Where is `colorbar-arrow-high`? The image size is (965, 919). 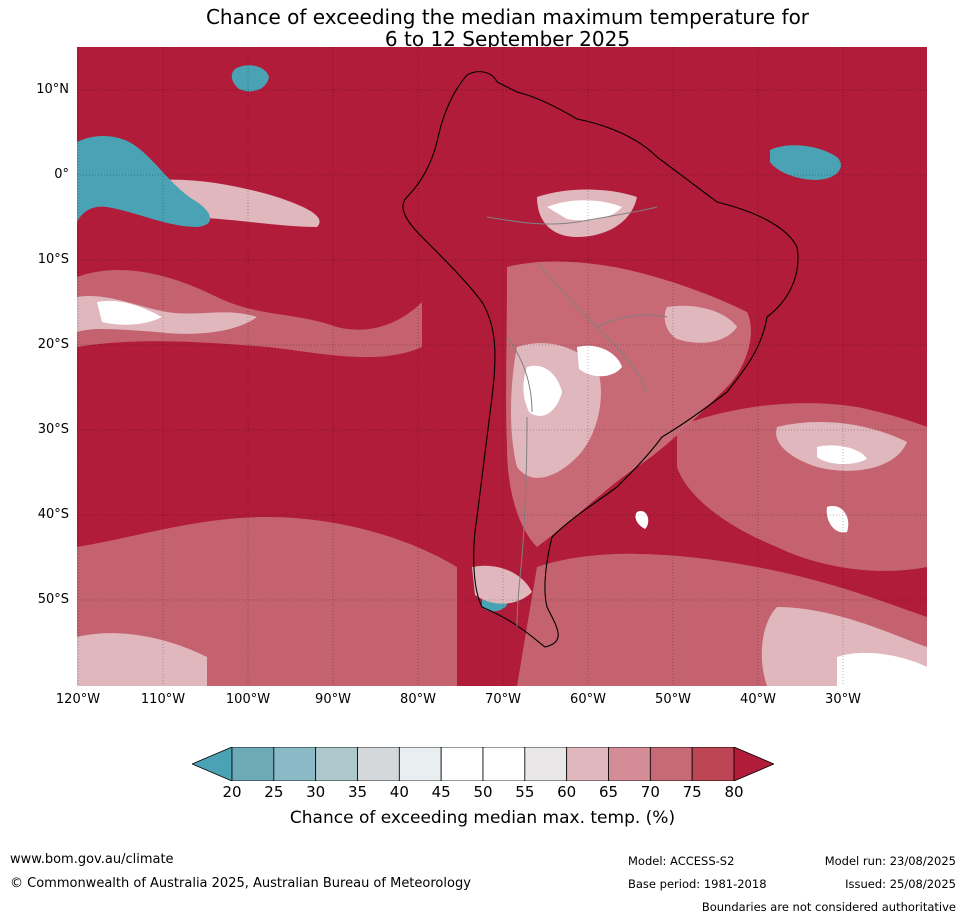 colorbar-arrow-high is located at coordinates (753, 764).